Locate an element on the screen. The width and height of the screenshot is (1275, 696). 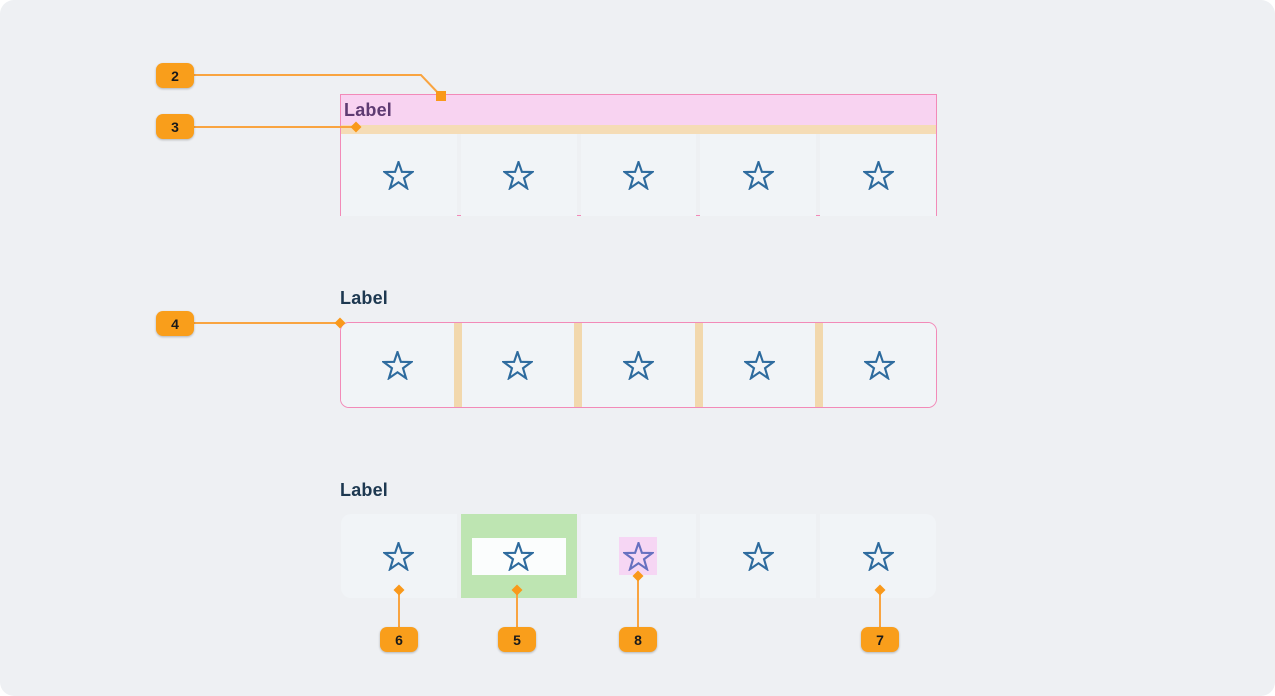
gap-highlight-overlay is located at coordinates (638, 129).